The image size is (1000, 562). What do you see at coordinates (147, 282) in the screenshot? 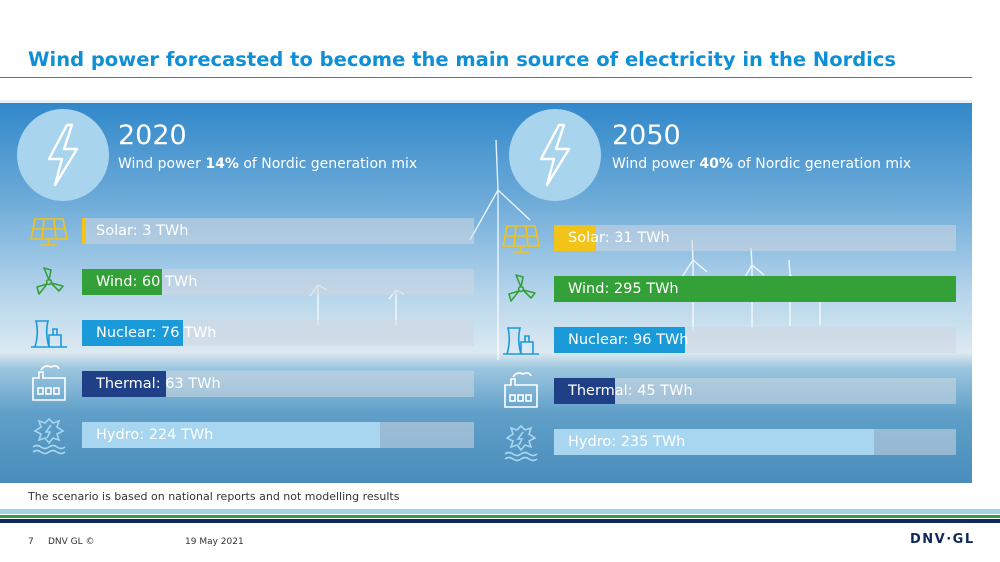
I see `bar-label-wind: Wind: 60 TWh` at bounding box center [147, 282].